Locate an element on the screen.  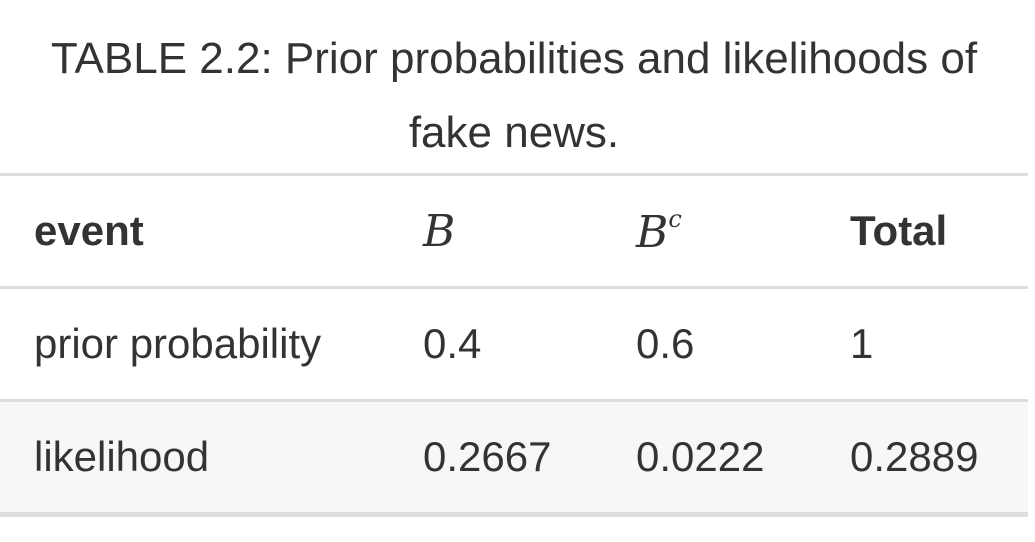
cell-b-complement: 0.6 is located at coordinates (743, 344).